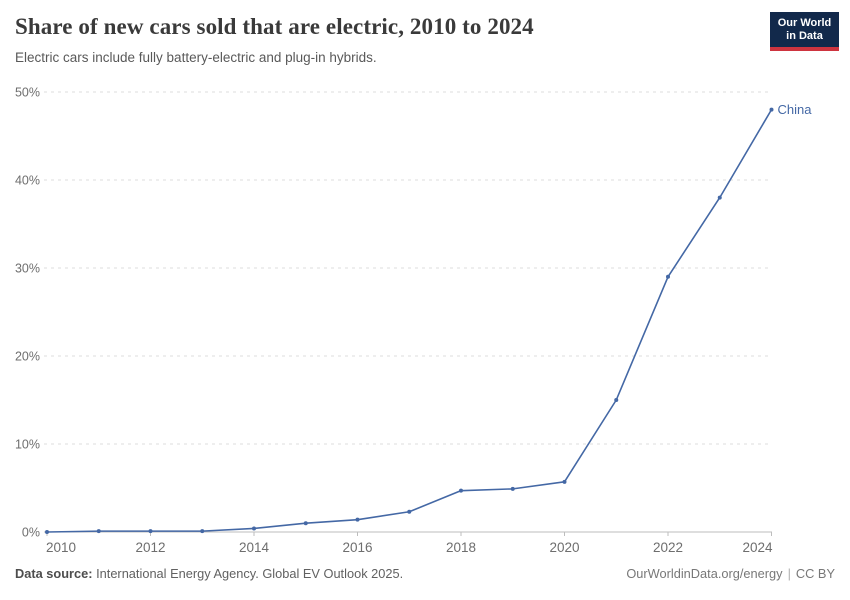 This screenshot has height=600, width=850. I want to click on x-axis-tick-label: 2024, so click(757, 547).